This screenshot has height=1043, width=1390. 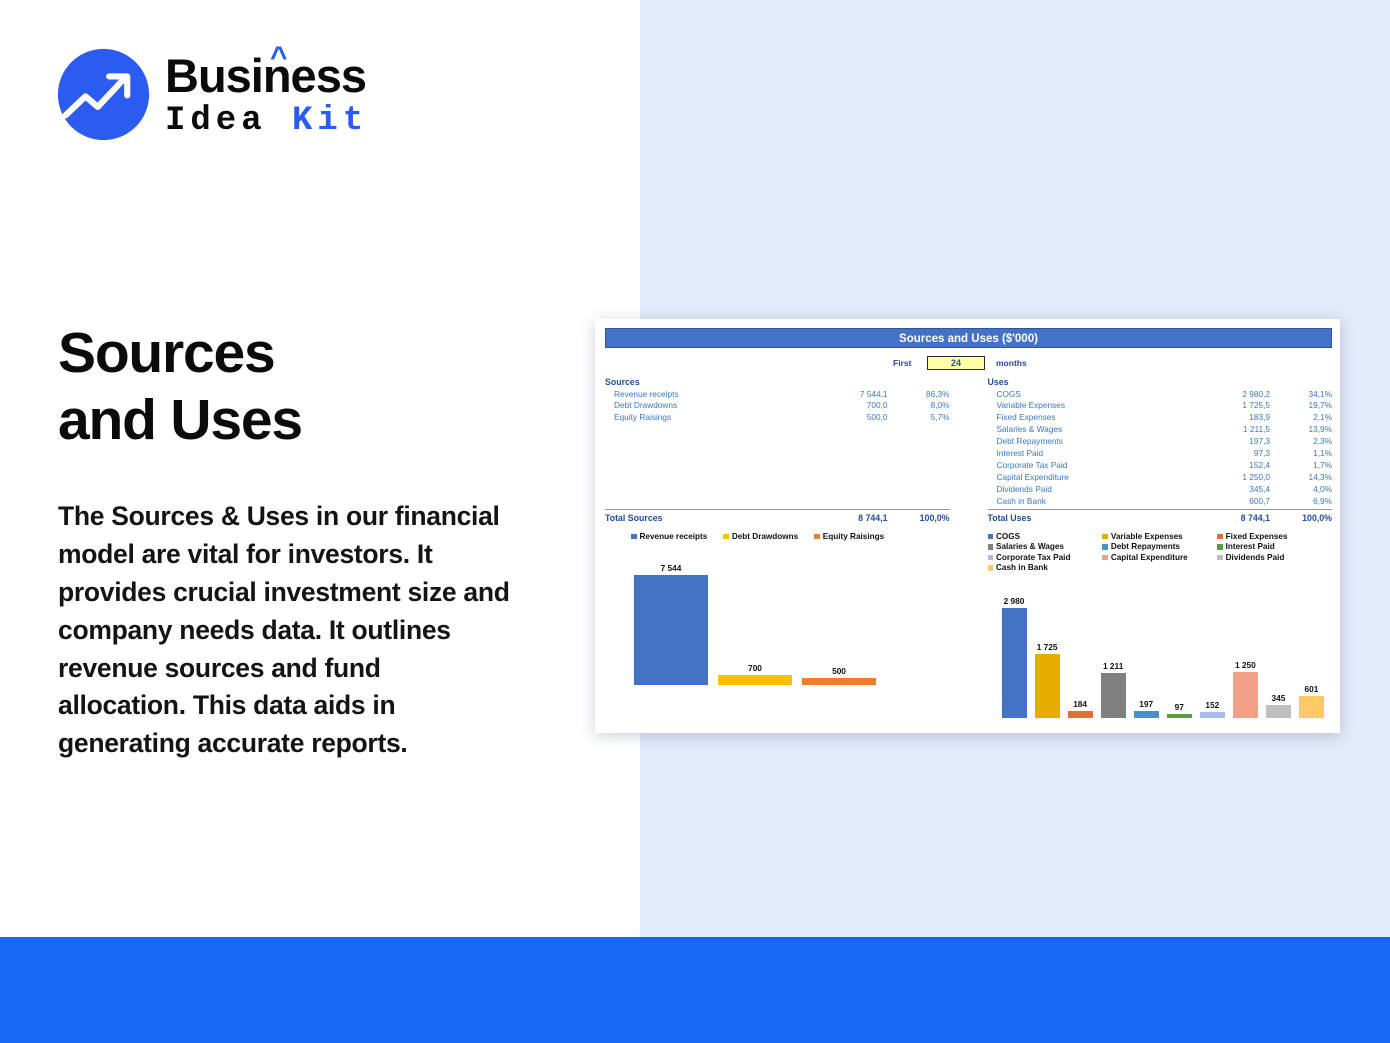 What do you see at coordinates (1256, 536) in the screenshot?
I see `legend-label: Fixed Expenses` at bounding box center [1256, 536].